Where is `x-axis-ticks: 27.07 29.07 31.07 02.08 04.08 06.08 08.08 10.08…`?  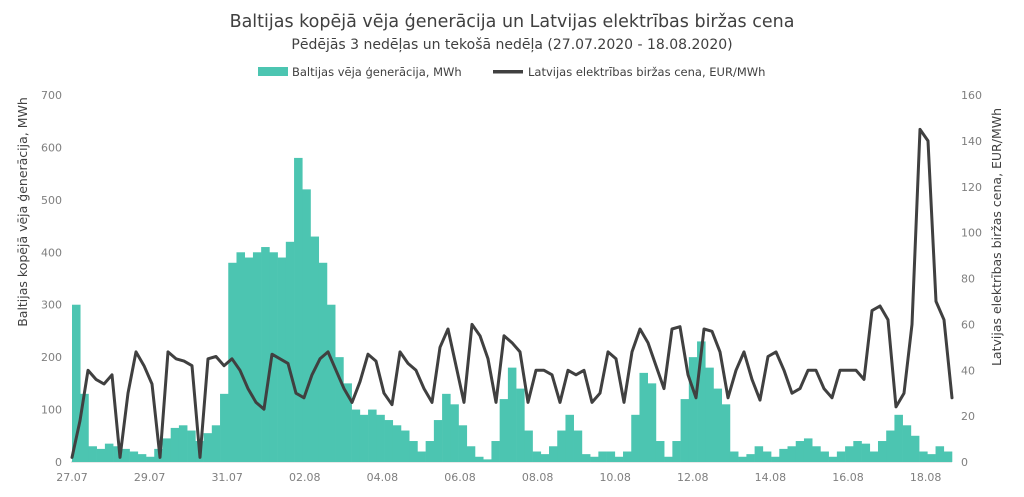
x-axis-ticks: 27.07 29.07 31.07 02.08 04.08 06.08 08.08 10.08… is located at coordinates (498, 477).